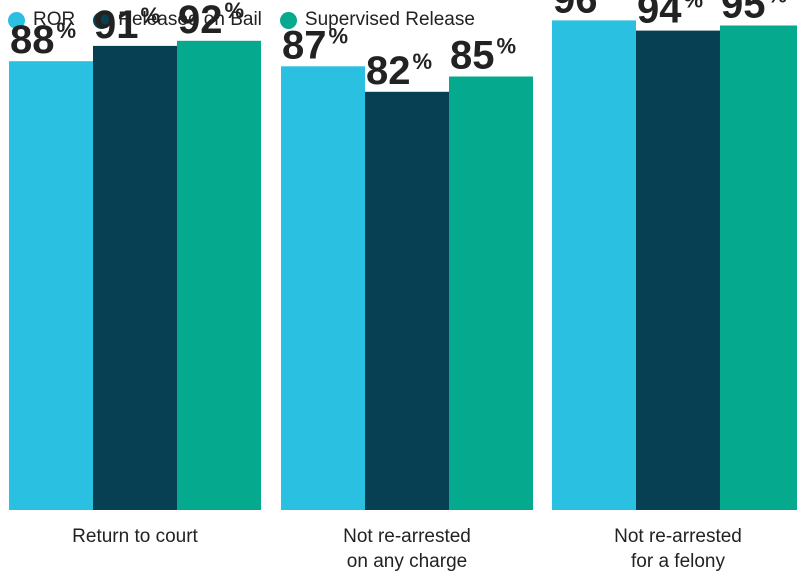  I want to click on category-label-1: Not re-arrested on any charge, so click(407, 549).